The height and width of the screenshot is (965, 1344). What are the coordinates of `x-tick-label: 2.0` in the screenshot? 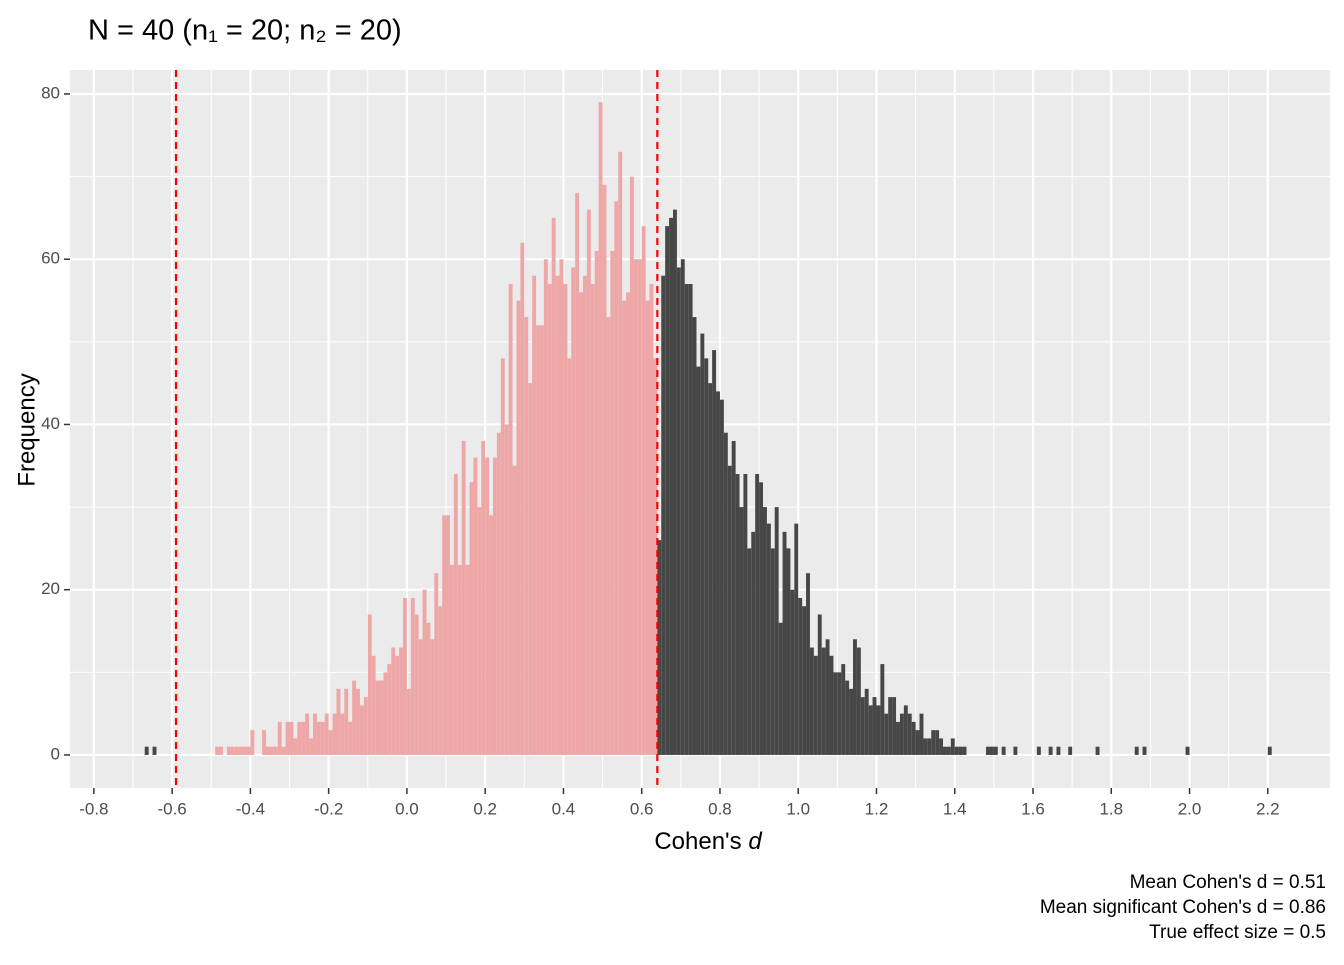 It's located at (1190, 808).